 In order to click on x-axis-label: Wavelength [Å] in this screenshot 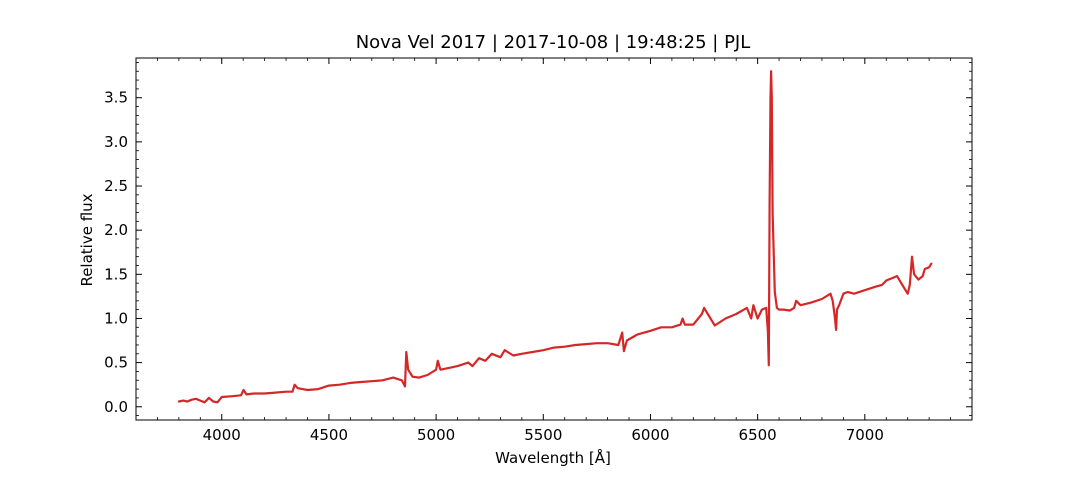, I will do `click(553, 457)`.